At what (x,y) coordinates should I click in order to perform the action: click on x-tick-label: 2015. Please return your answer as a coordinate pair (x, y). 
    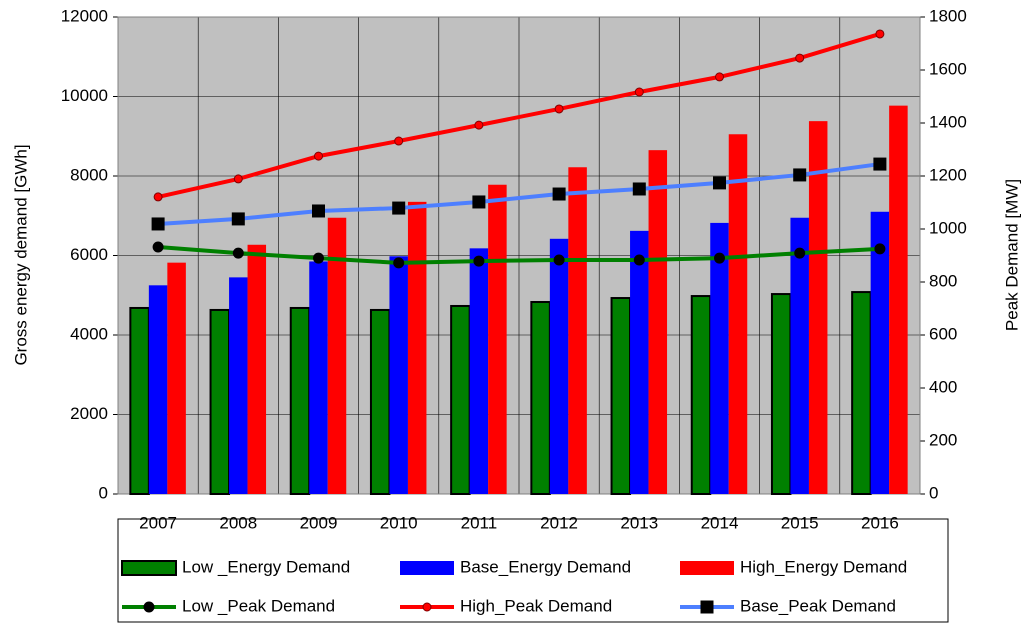
    Looking at the image, I should click on (800, 522).